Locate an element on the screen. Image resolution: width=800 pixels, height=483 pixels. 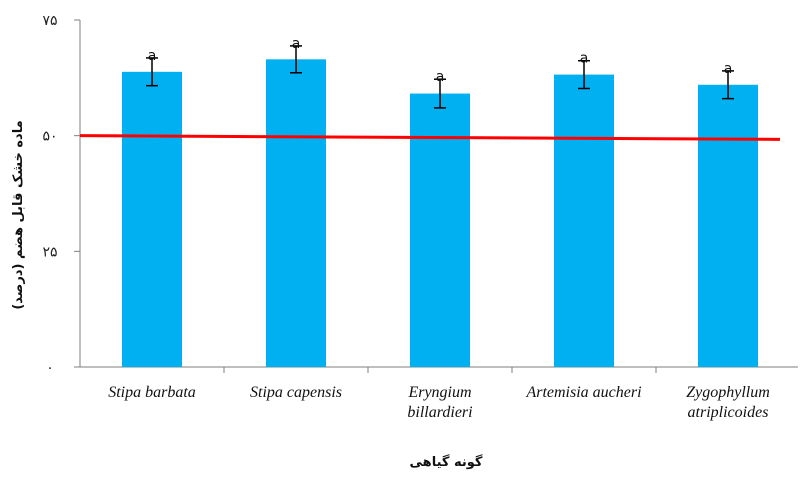
x-tick-label: Artemisia aucheri is located at coordinates (583, 392).